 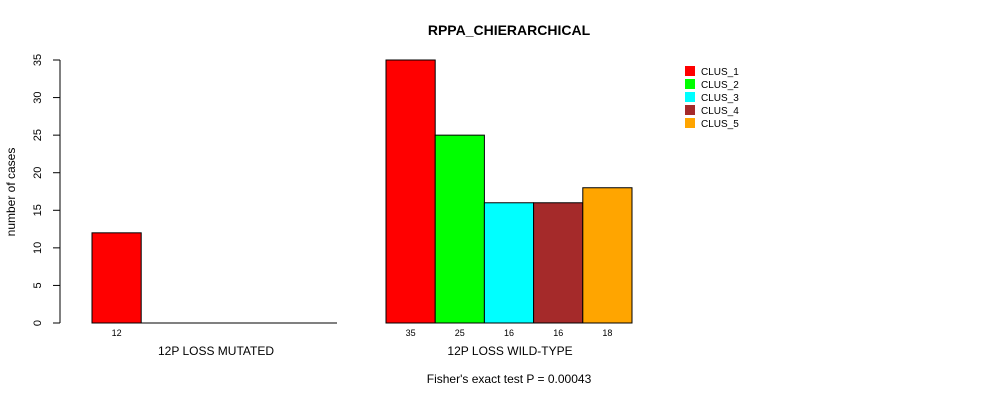 I want to click on bar-value-label: 35, so click(x=411, y=333).